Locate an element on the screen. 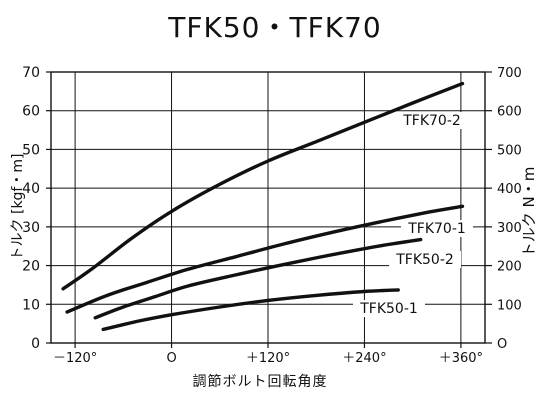 The width and height of the screenshot is (550, 400). y-right-tick-label: 700 is located at coordinates (509, 73).